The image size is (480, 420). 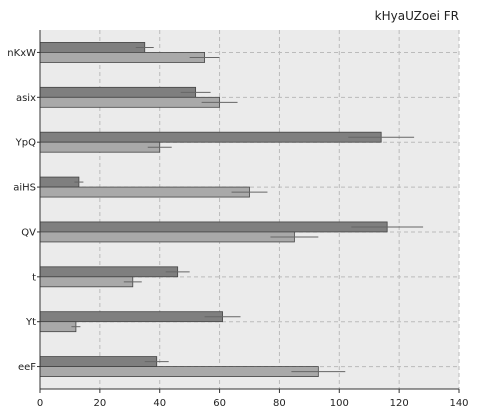 What do you see at coordinates (24, 188) in the screenshot?
I see `y-tick-label: aiHS` at bounding box center [24, 188].